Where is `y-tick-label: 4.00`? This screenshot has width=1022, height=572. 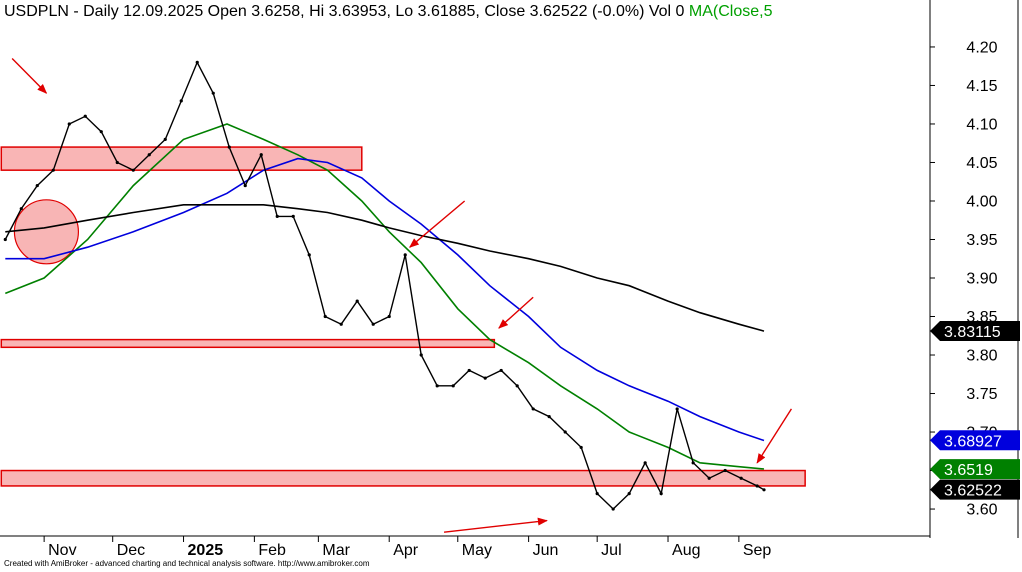 y-tick-label: 4.00 is located at coordinates (981, 201).